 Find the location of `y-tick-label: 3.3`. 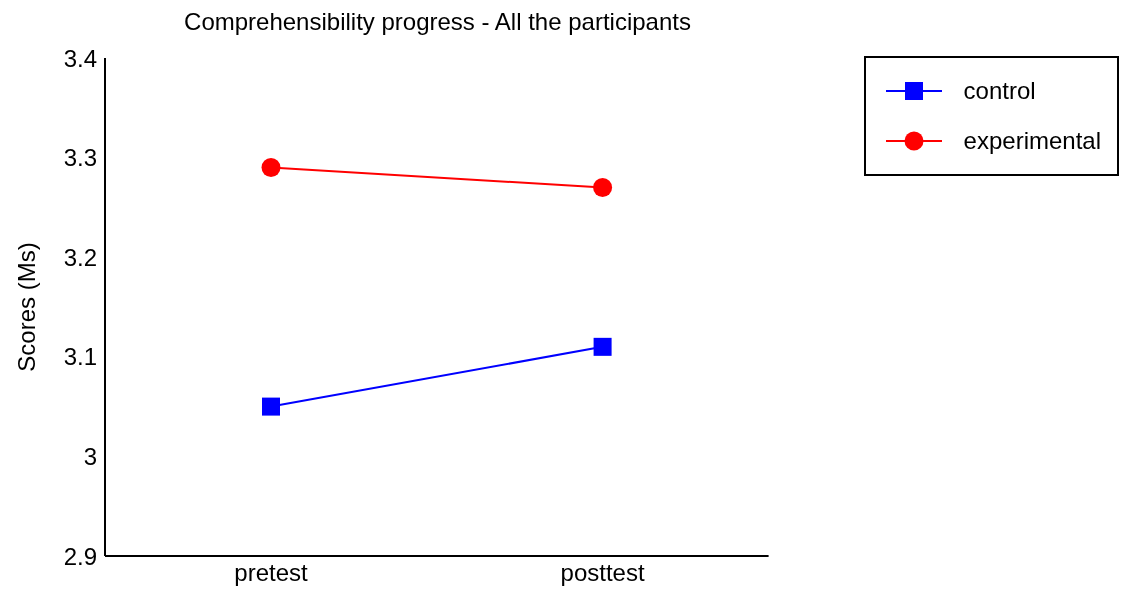

y-tick-label: 3.3 is located at coordinates (80, 158).